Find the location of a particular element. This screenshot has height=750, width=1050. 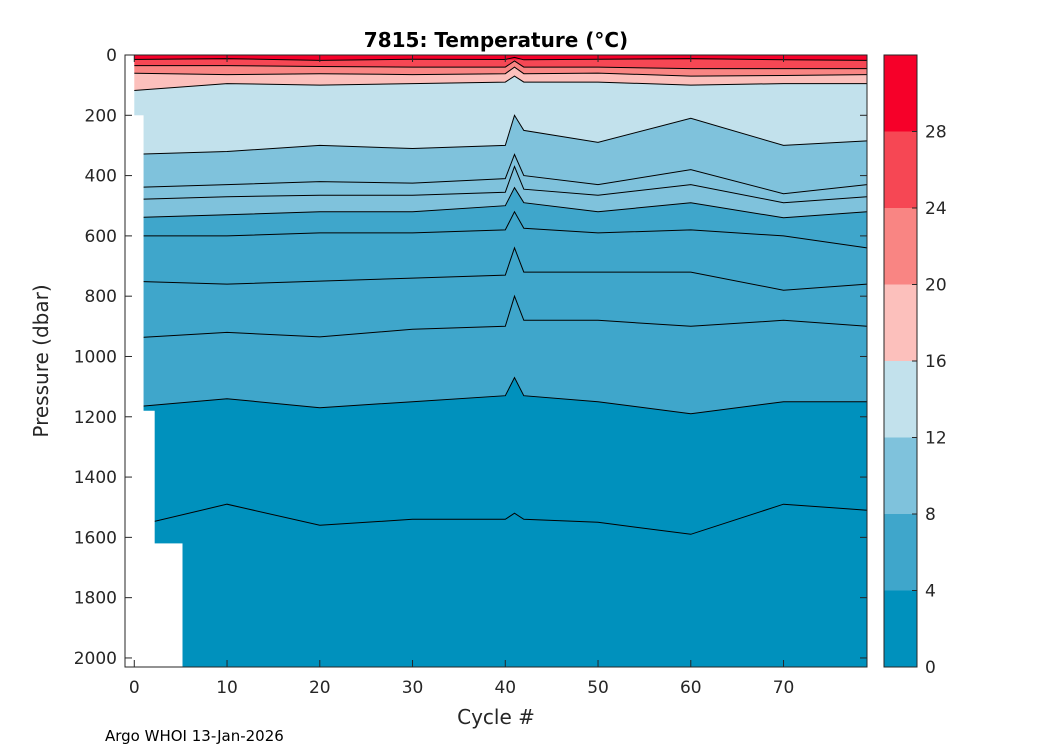

colorbar-tick-label: 16 is located at coordinates (936, 362).